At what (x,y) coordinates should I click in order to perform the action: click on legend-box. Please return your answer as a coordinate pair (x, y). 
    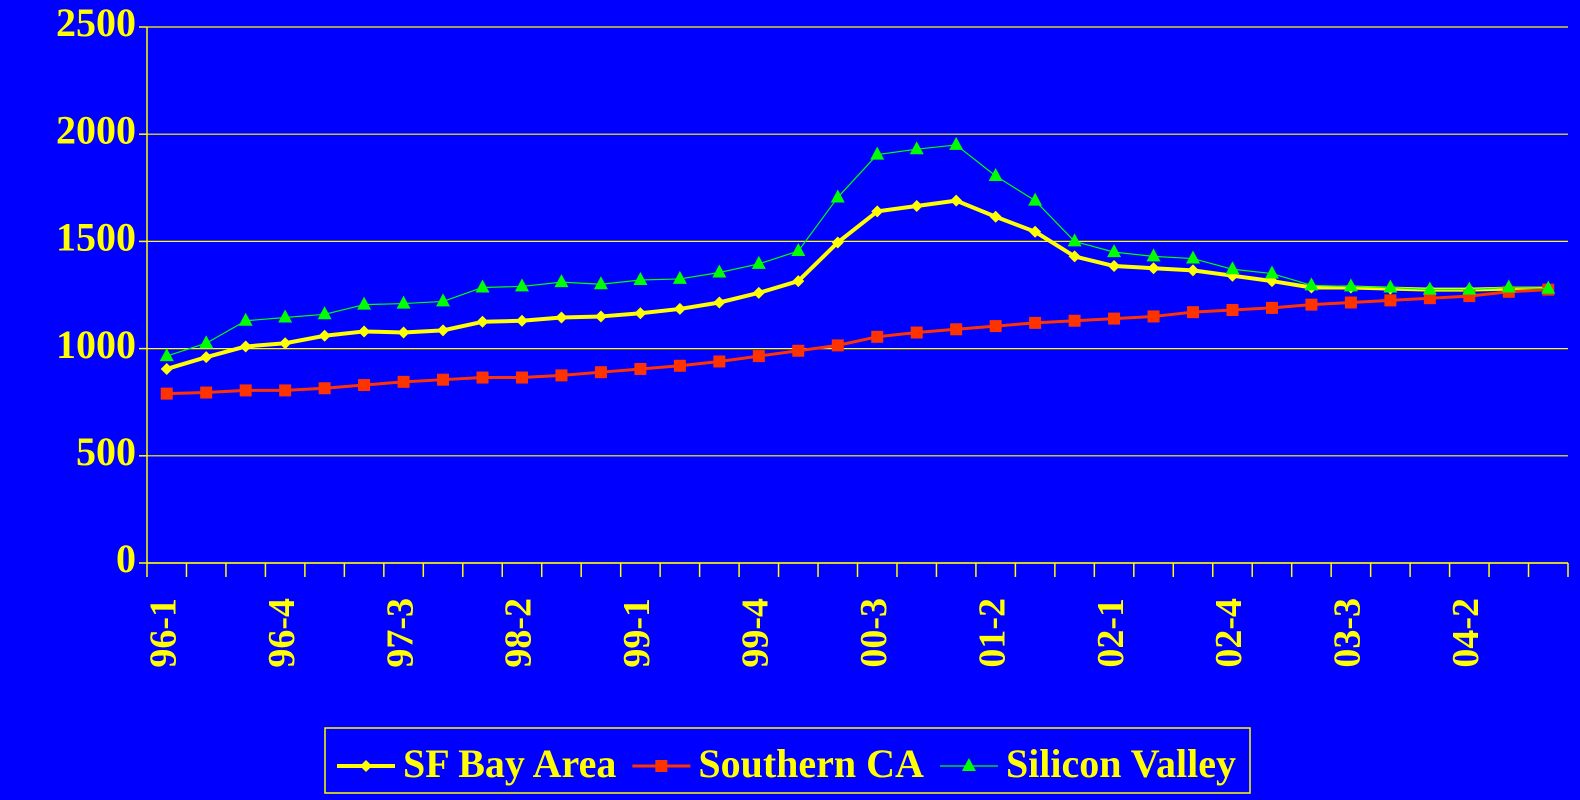
    Looking at the image, I should click on (787, 760).